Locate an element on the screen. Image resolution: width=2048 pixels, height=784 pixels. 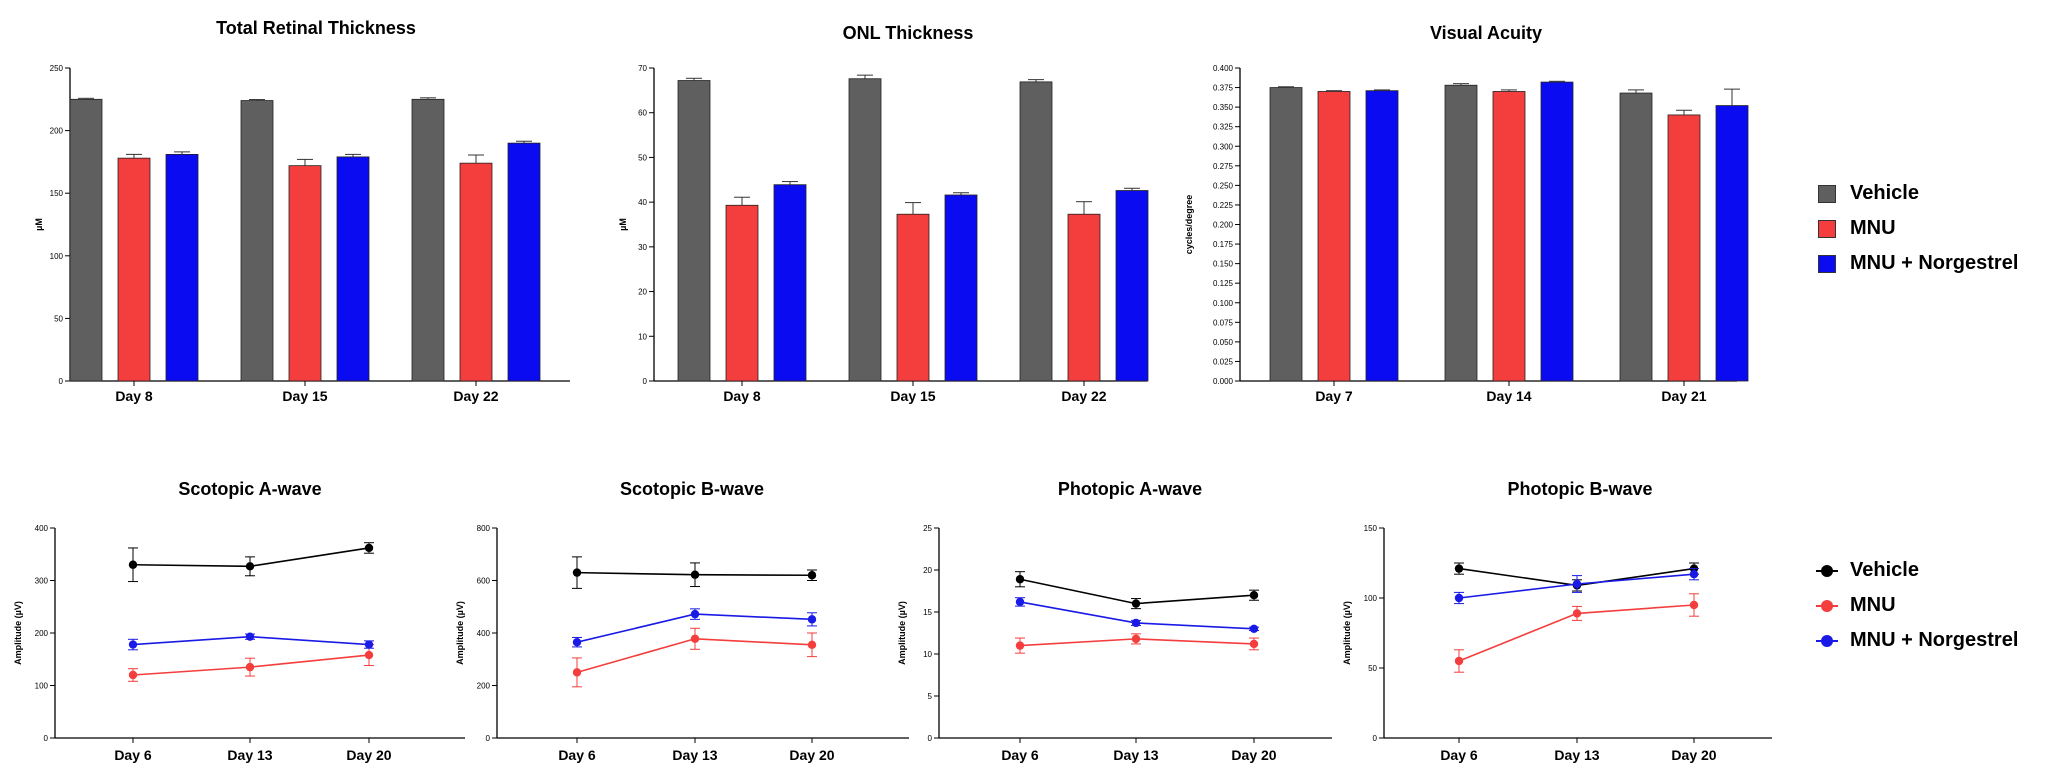
y-tick-label: 0.100 is located at coordinates (1223, 303).